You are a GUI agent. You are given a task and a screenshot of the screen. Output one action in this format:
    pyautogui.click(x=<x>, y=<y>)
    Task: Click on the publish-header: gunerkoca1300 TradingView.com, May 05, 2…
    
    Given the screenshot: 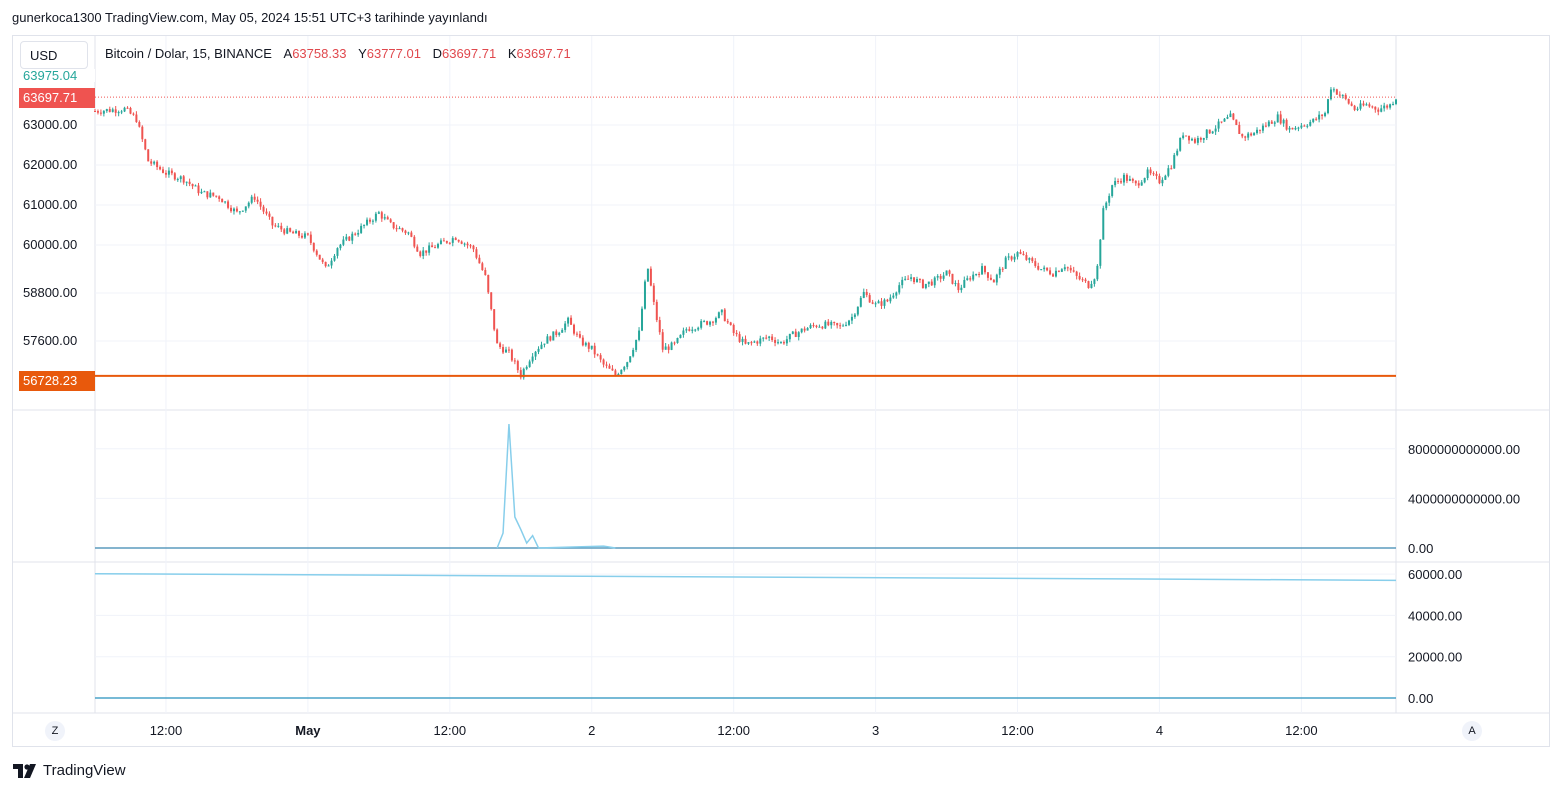 What is the action you would take?
    pyautogui.click(x=250, y=17)
    